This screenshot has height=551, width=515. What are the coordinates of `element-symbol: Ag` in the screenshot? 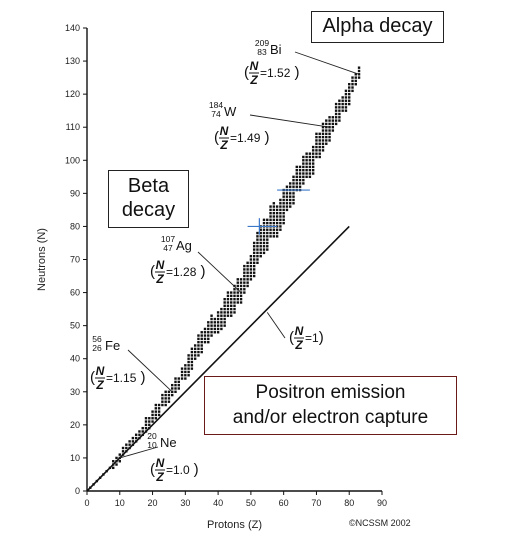 It's located at (184, 245).